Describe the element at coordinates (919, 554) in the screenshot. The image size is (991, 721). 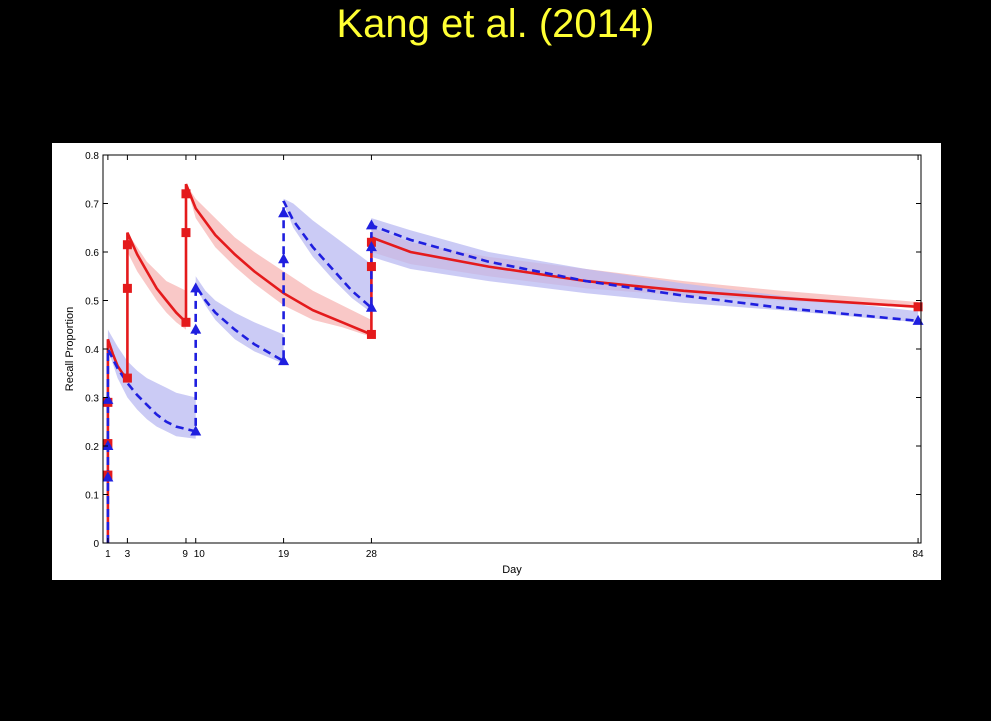
I see `x-tick-label: 84` at that location.